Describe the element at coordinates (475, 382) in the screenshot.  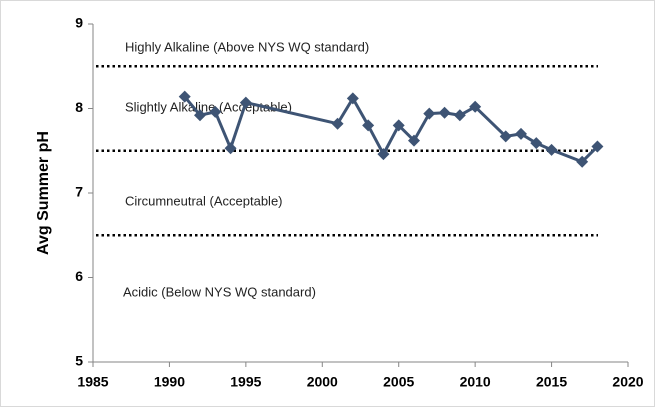
I see `x-tick-label: 2010` at that location.